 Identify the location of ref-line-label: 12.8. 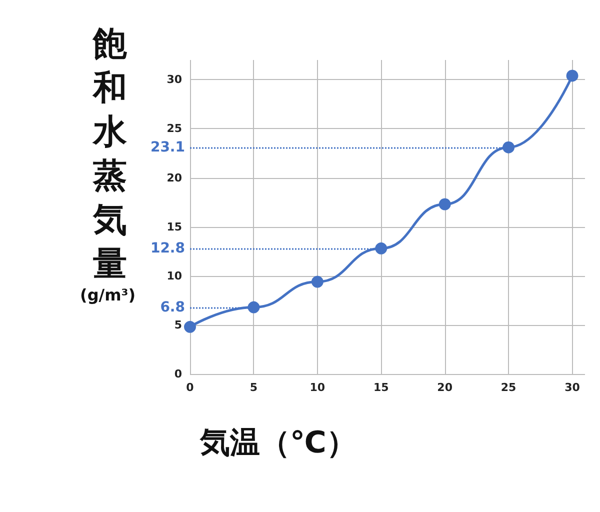
(167, 248).